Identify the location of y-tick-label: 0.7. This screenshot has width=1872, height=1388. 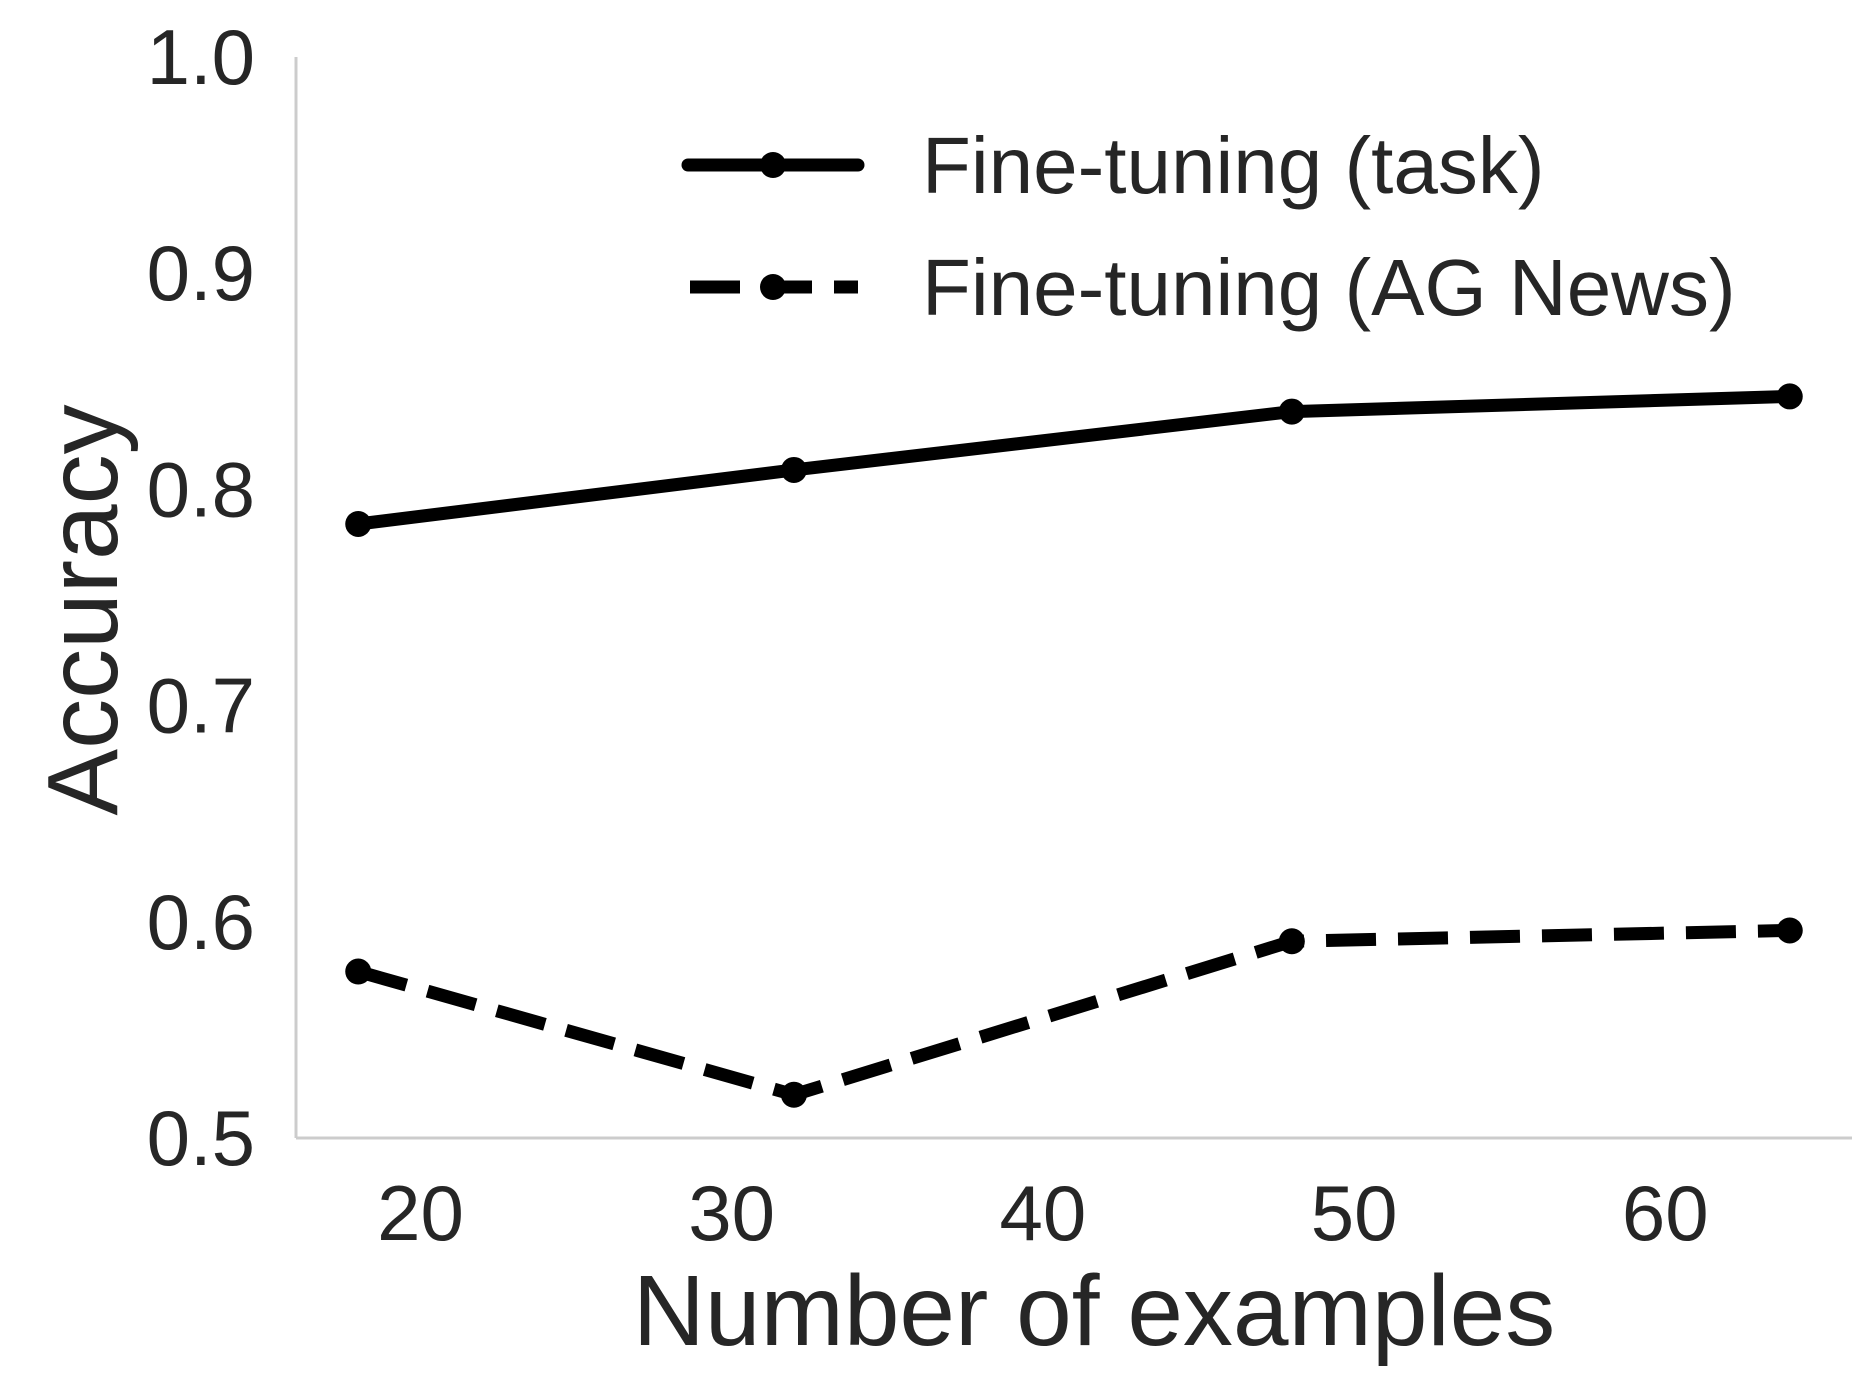
(201, 706).